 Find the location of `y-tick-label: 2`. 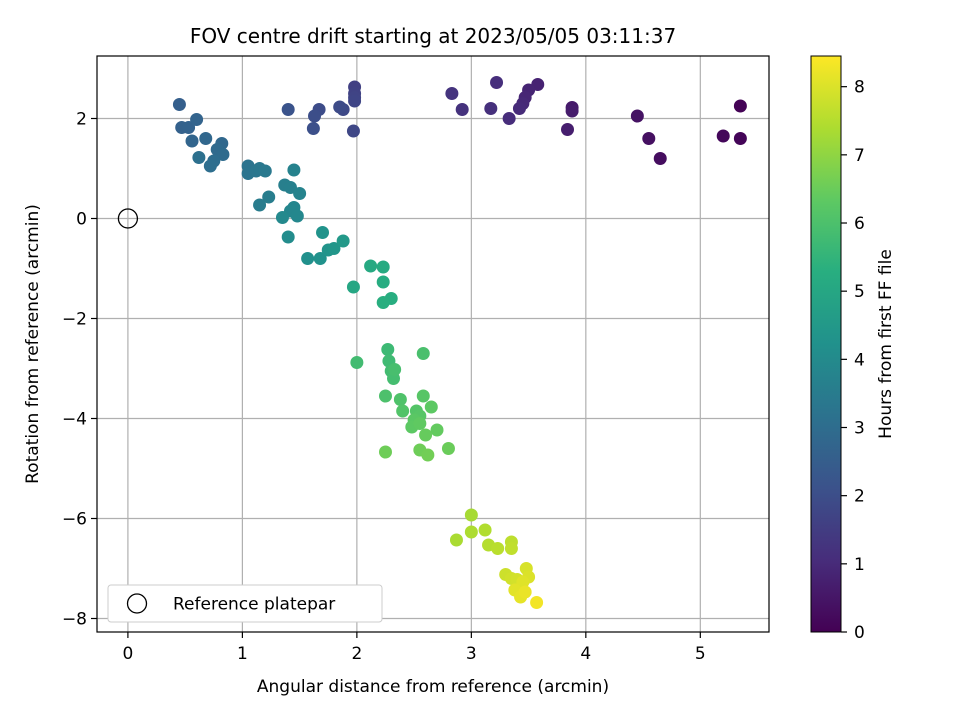

y-tick-label: 2 is located at coordinates (81, 120).